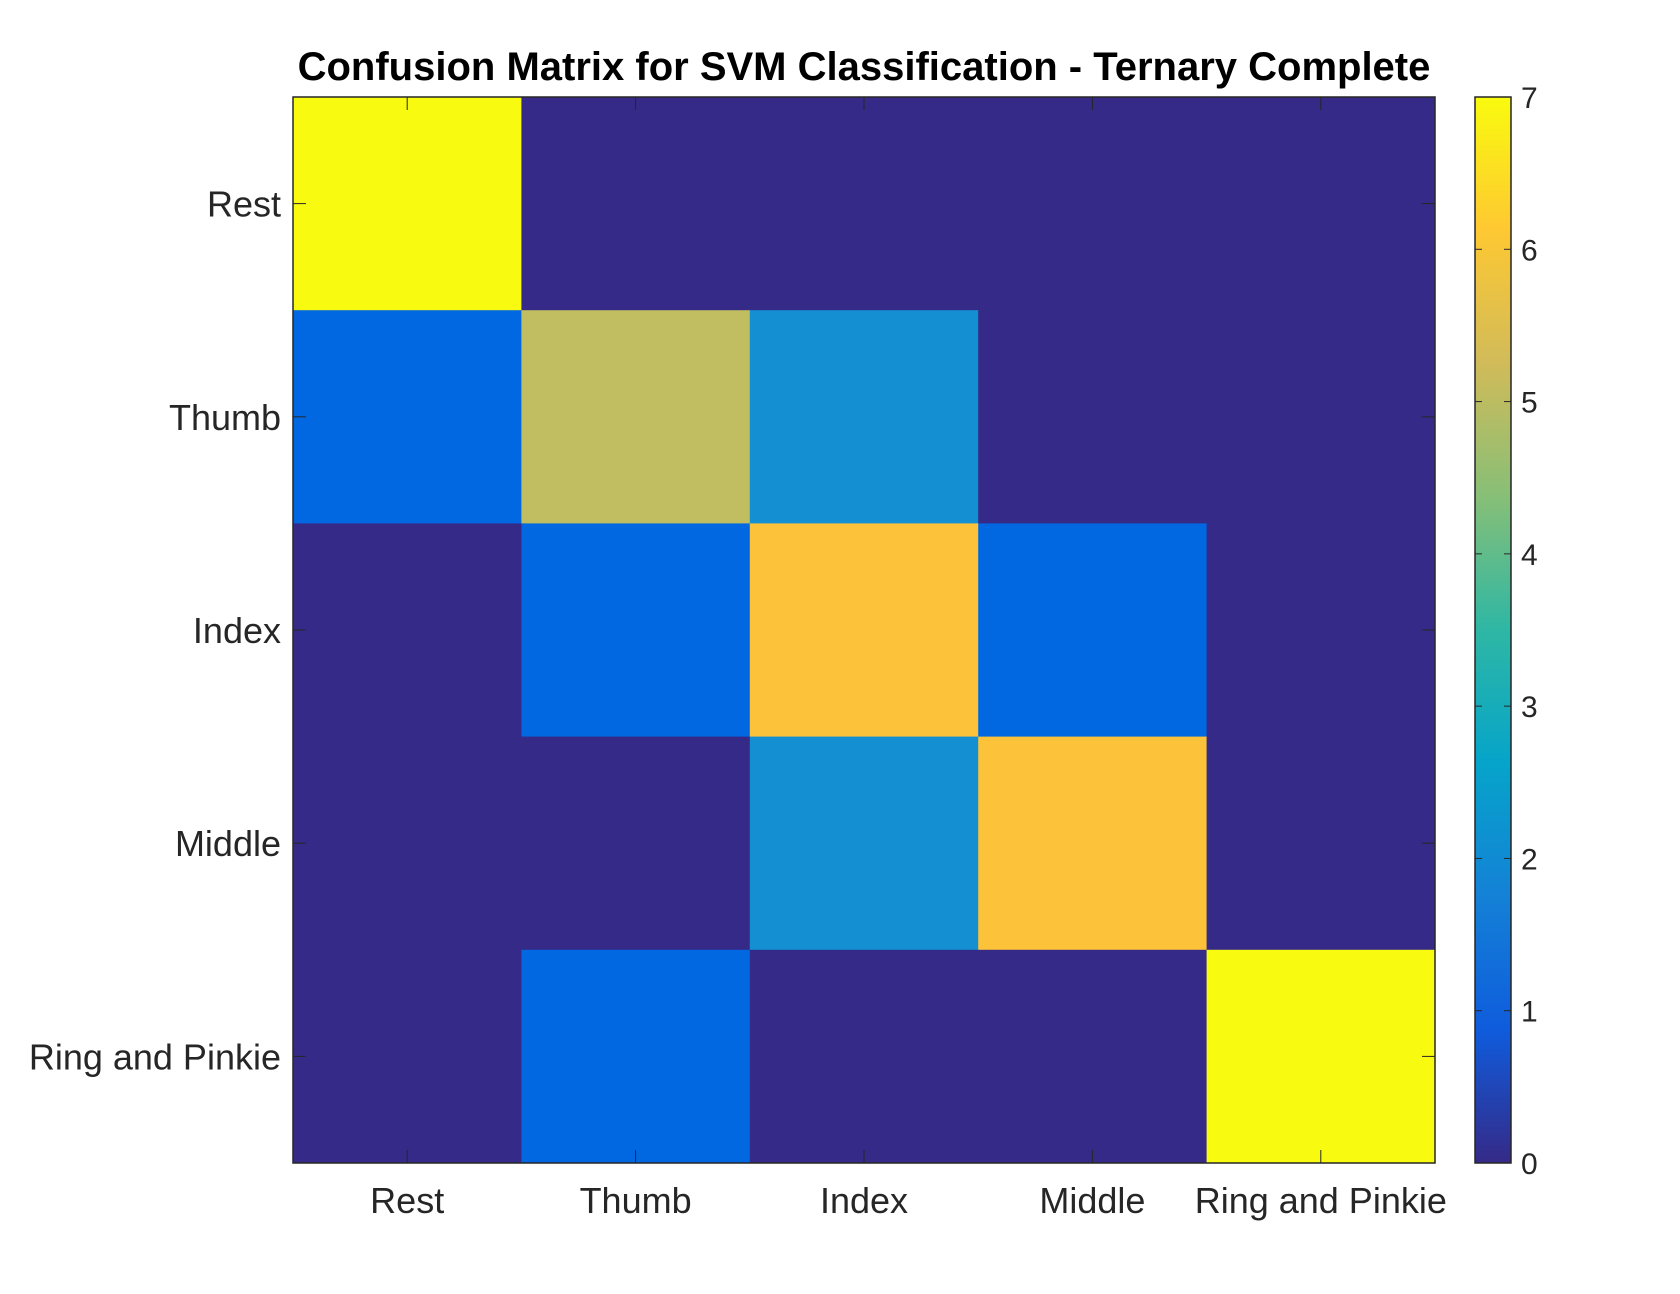 The height and width of the screenshot is (1294, 1680). Describe the element at coordinates (1529, 707) in the screenshot. I see `colorbar-tick-label: 3` at that location.